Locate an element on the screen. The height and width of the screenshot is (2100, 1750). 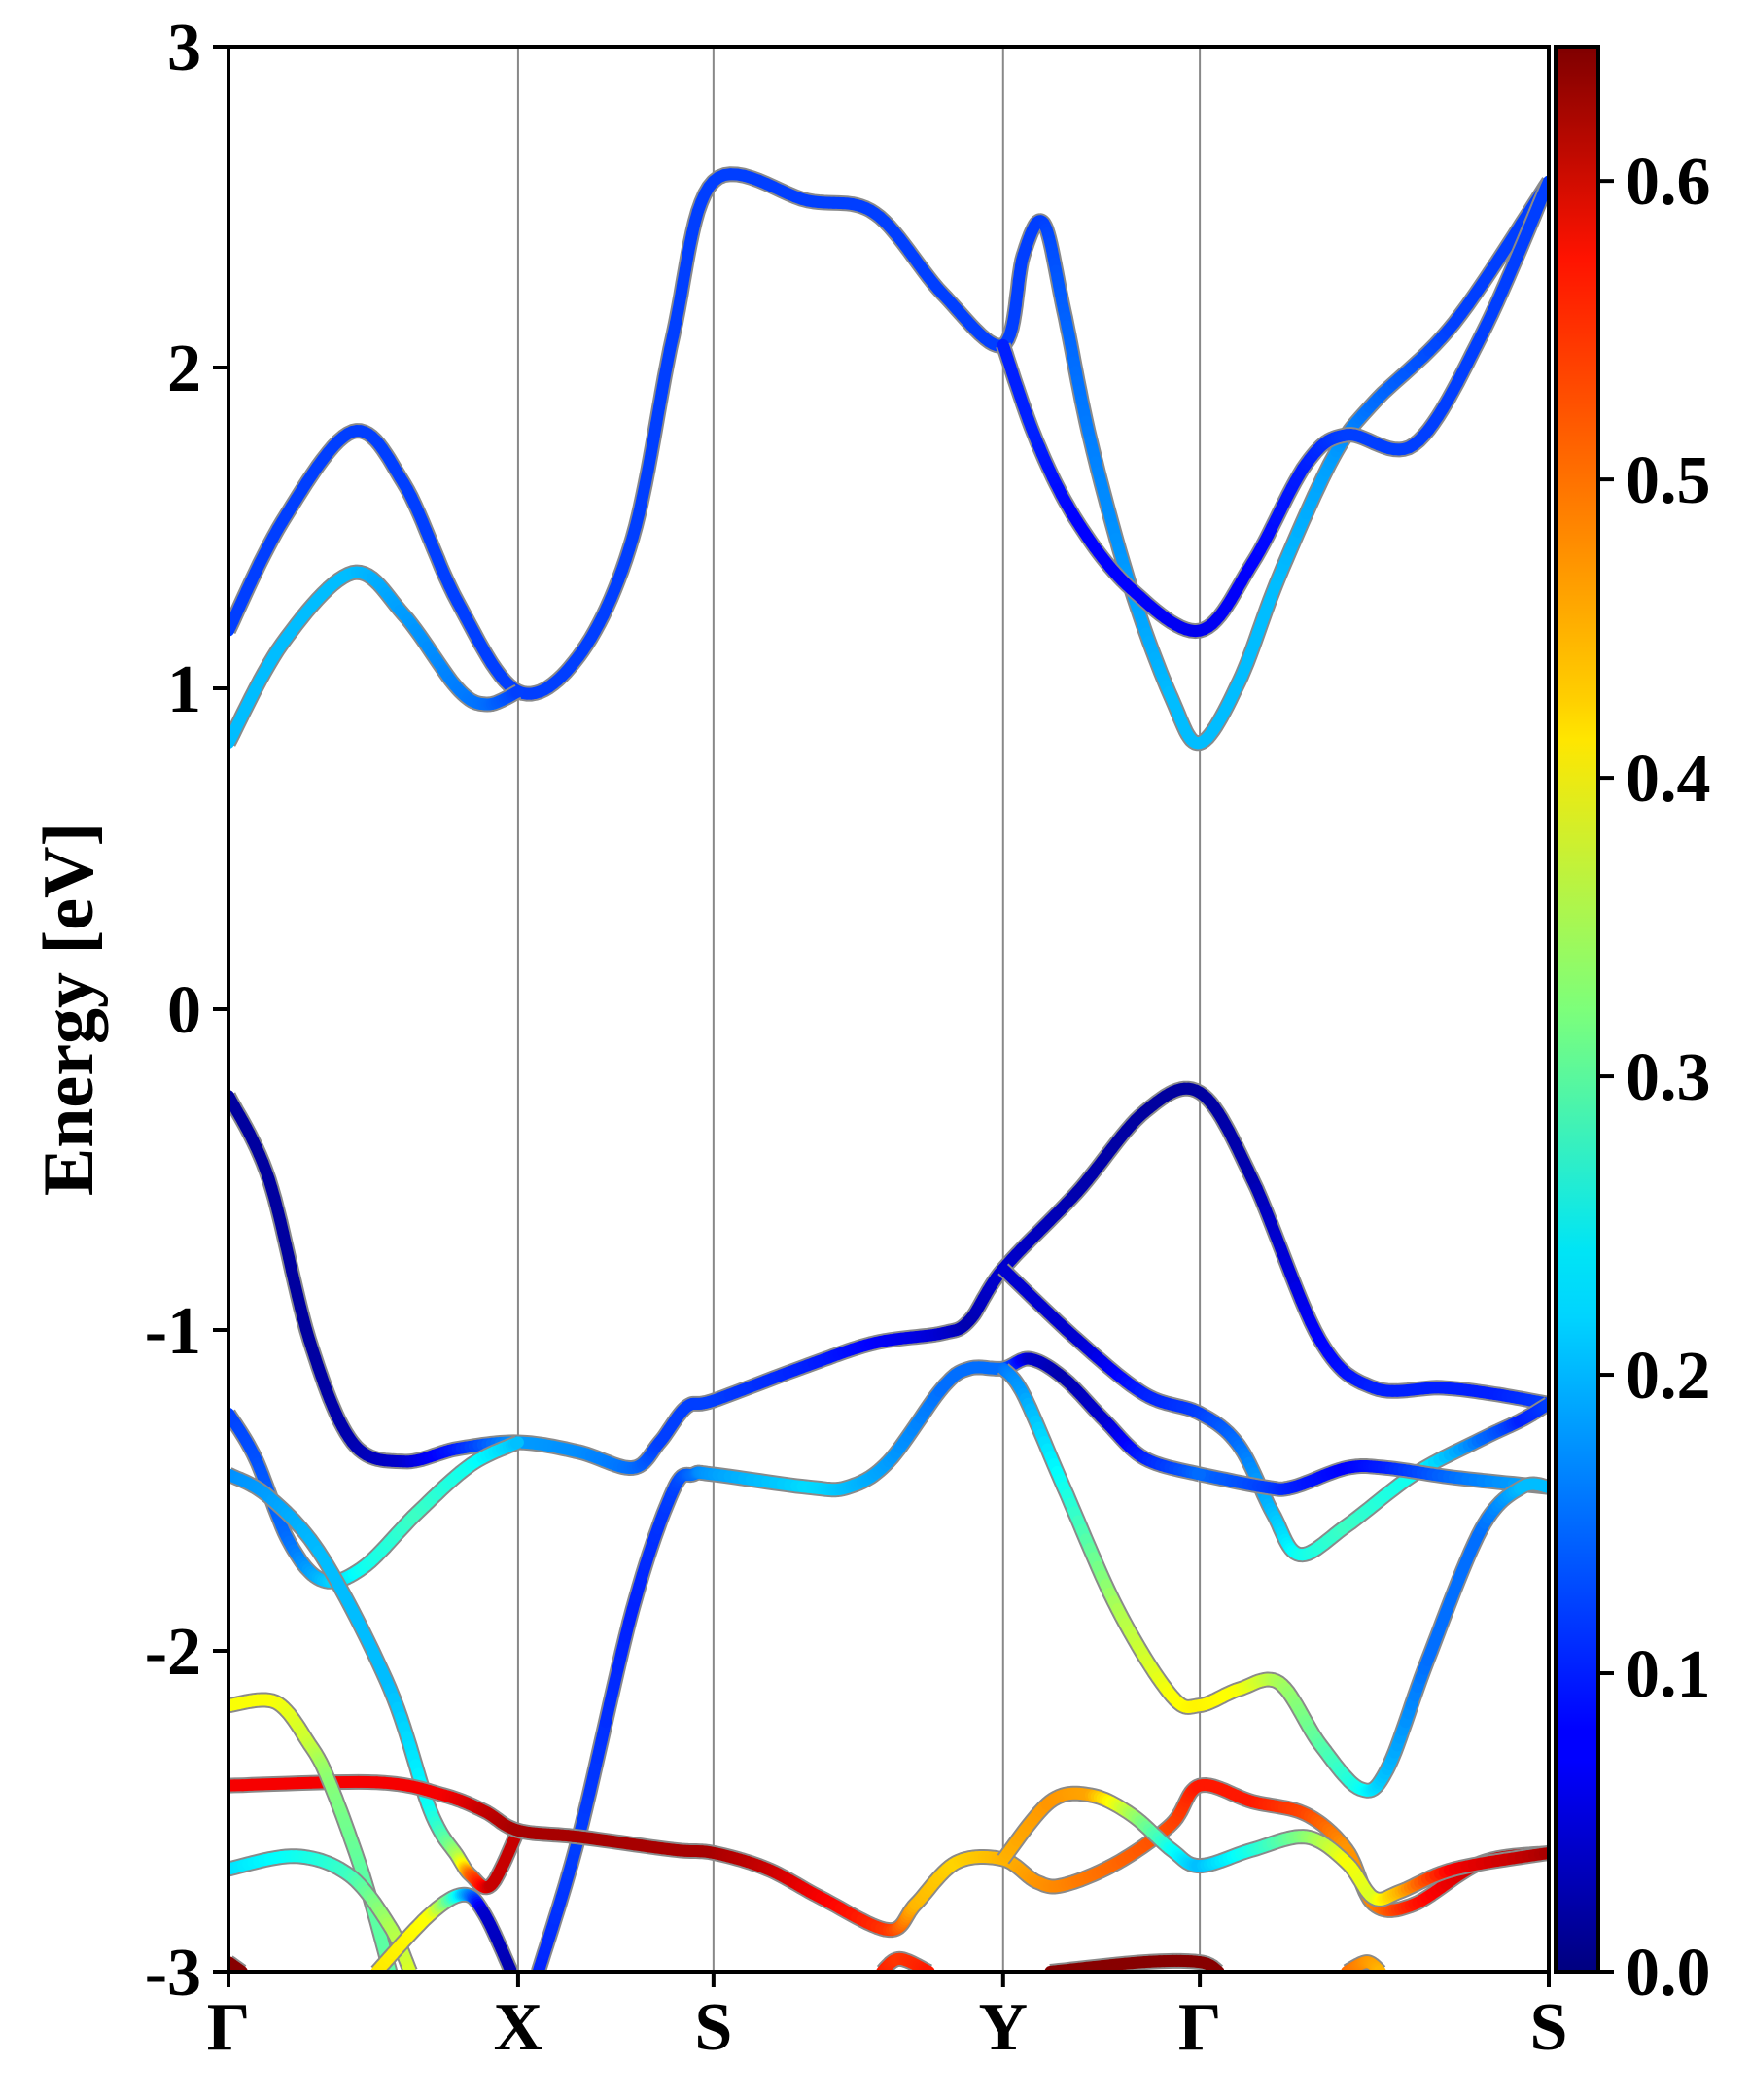
x-tick-label: X is located at coordinates (518, 2027).